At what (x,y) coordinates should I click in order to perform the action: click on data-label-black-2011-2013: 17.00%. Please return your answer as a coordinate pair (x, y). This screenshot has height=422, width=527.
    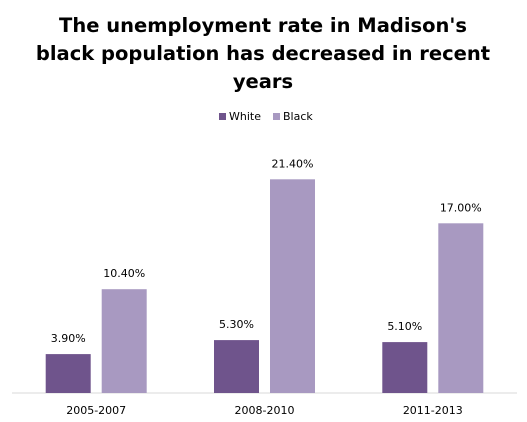
    Looking at the image, I should click on (461, 207).